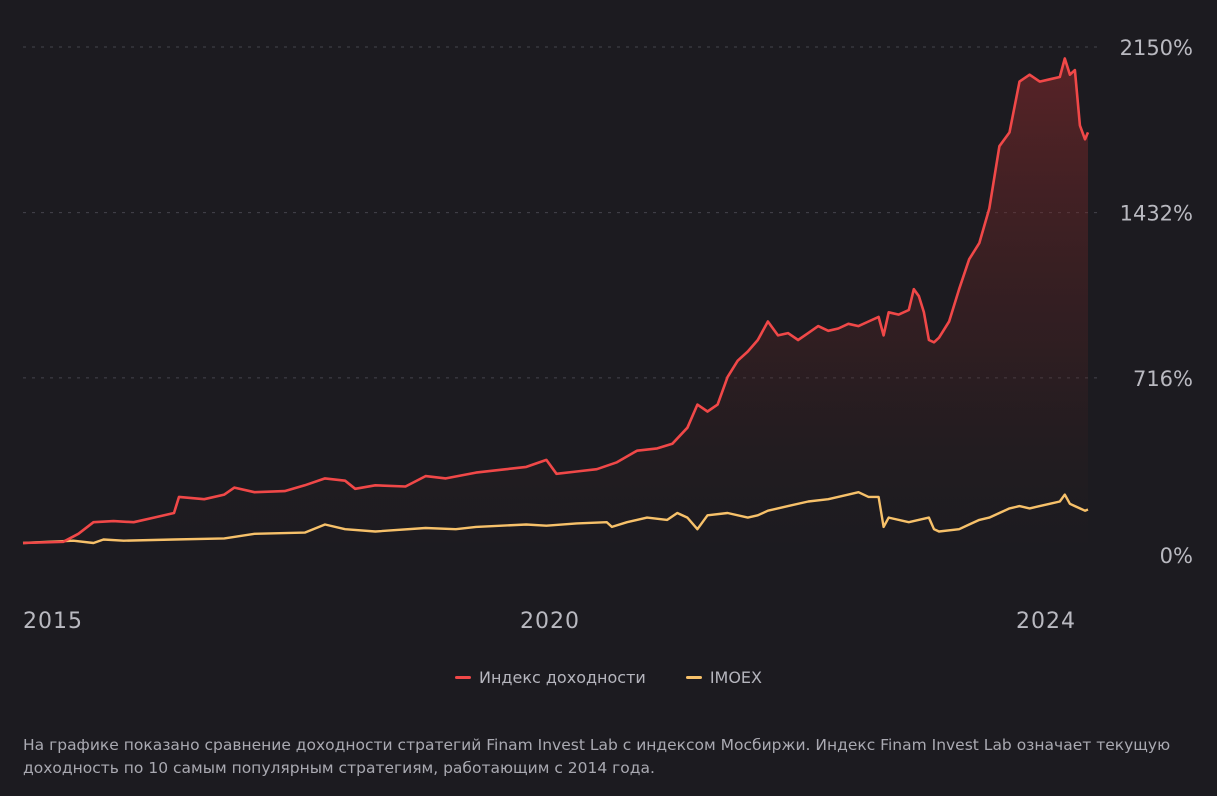 The width and height of the screenshot is (1217, 796). Describe the element at coordinates (1046, 621) in the screenshot. I see `x-tick-label: 2024` at that location.